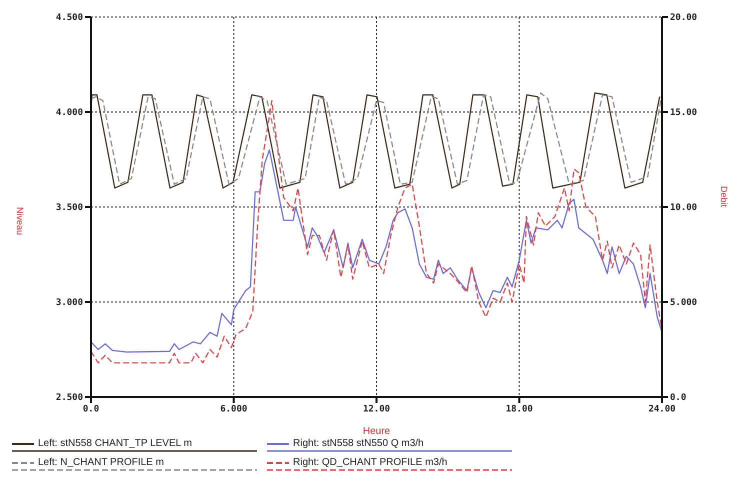  I want to click on y-tick-label: 3.000, so click(69, 303).